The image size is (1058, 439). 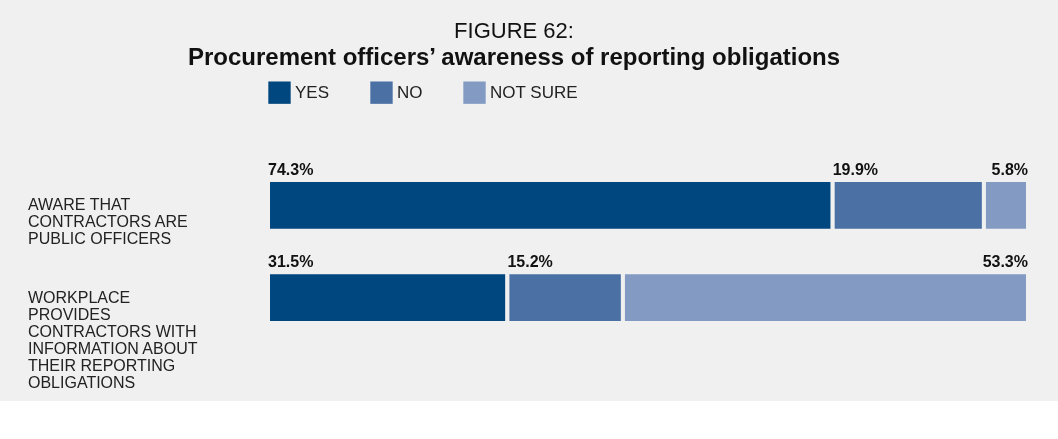 I want to click on legend-label: NOT SURE, so click(x=534, y=92).